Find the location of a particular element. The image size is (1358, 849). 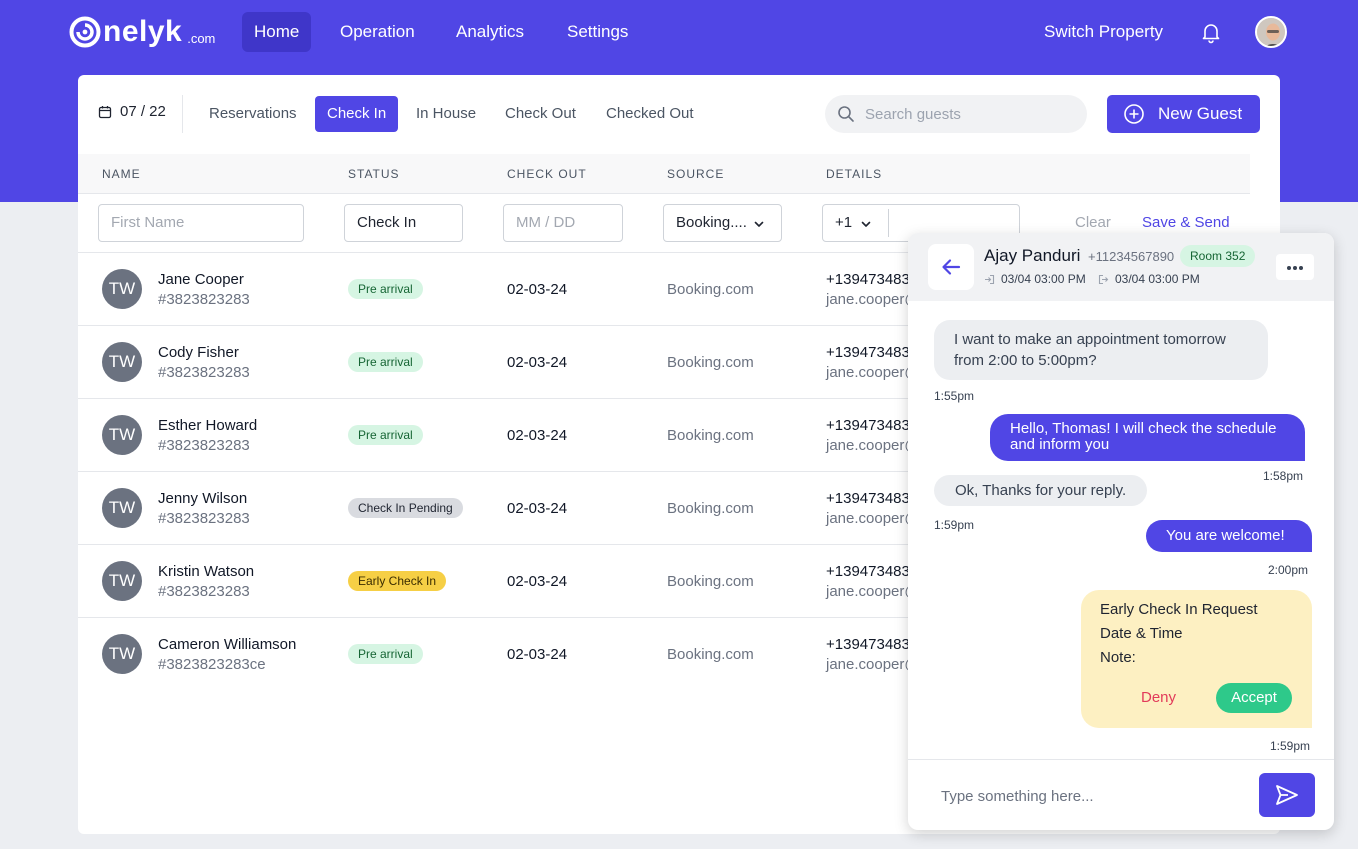

date-filter: MM / DD is located at coordinates (563, 223).